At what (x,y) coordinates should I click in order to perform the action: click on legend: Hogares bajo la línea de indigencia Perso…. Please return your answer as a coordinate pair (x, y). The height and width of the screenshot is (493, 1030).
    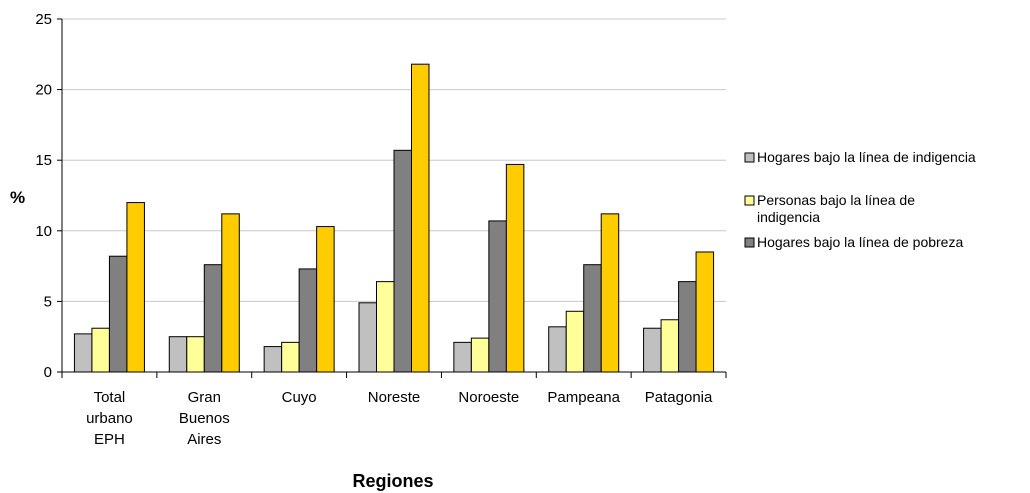
    Looking at the image, I should click on (860, 199).